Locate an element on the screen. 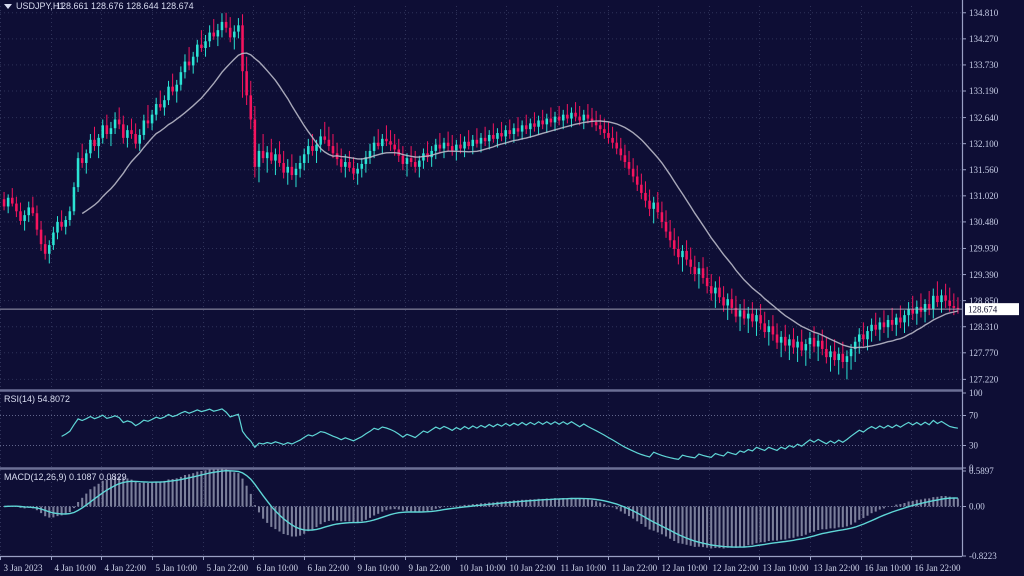  time-tick-label: 3 Jan 2023 is located at coordinates (23, 568).